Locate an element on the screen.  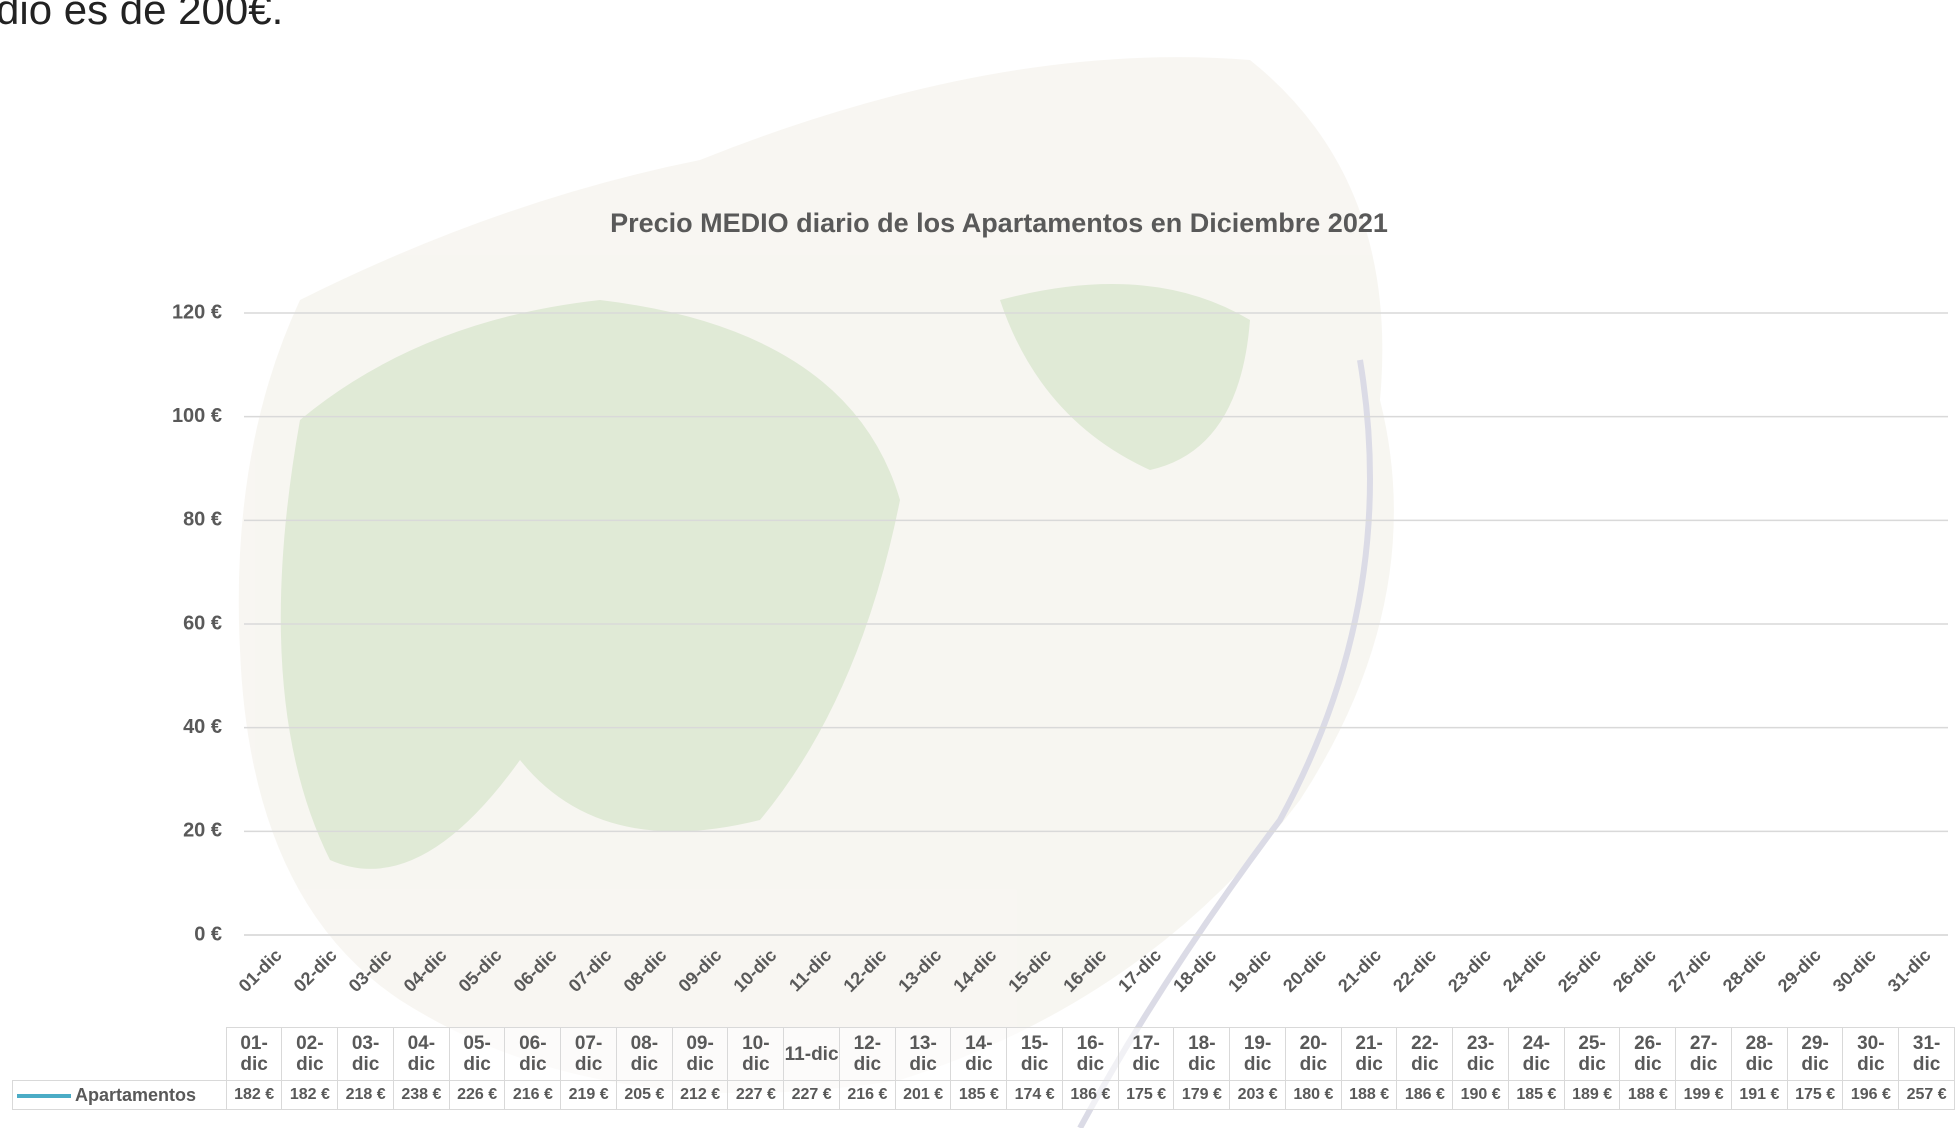
table-value: 180 € is located at coordinates (1313, 1095).